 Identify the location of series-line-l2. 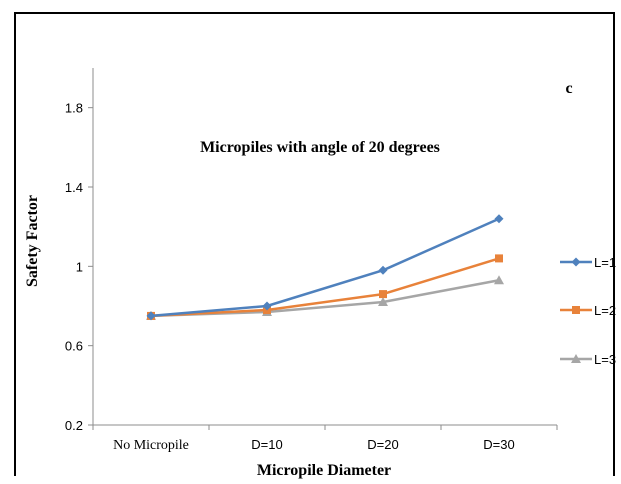
(325, 287).